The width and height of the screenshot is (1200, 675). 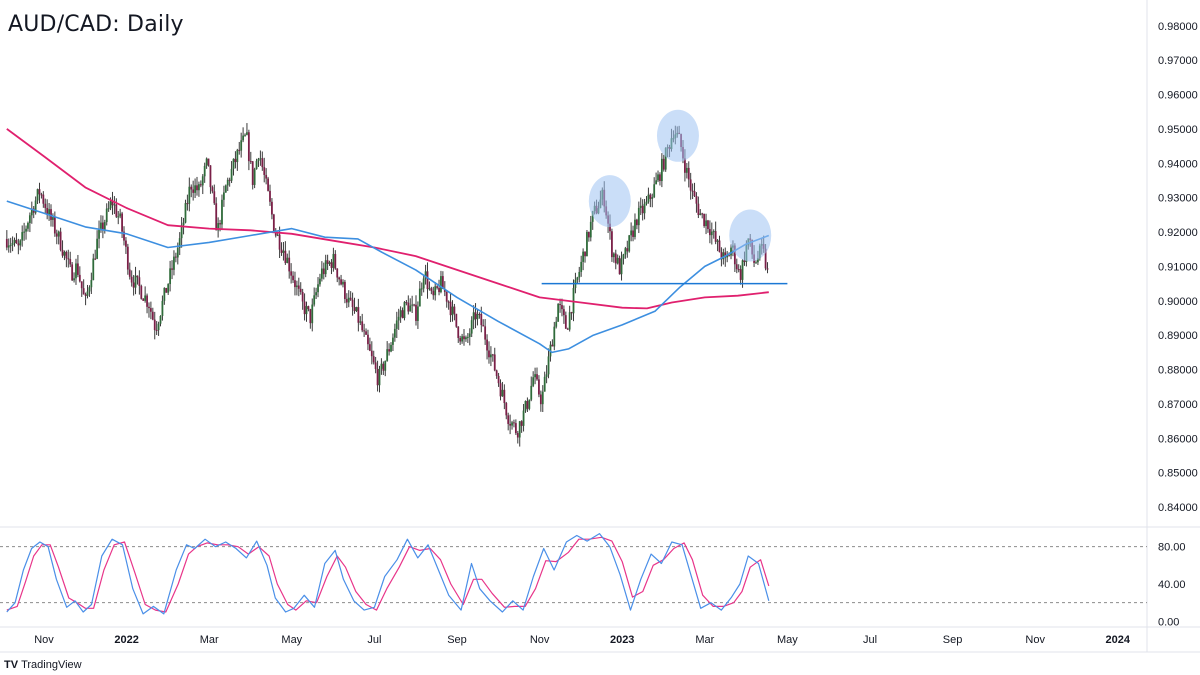 What do you see at coordinates (622, 640) in the screenshot?
I see `time-tick-label: 2023` at bounding box center [622, 640].